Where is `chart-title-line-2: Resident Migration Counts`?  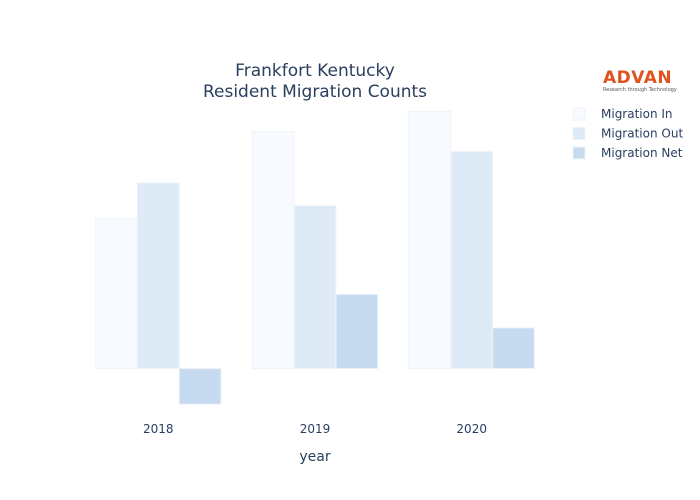
chart-title-line-2: Resident Migration Counts is located at coordinates (315, 92).